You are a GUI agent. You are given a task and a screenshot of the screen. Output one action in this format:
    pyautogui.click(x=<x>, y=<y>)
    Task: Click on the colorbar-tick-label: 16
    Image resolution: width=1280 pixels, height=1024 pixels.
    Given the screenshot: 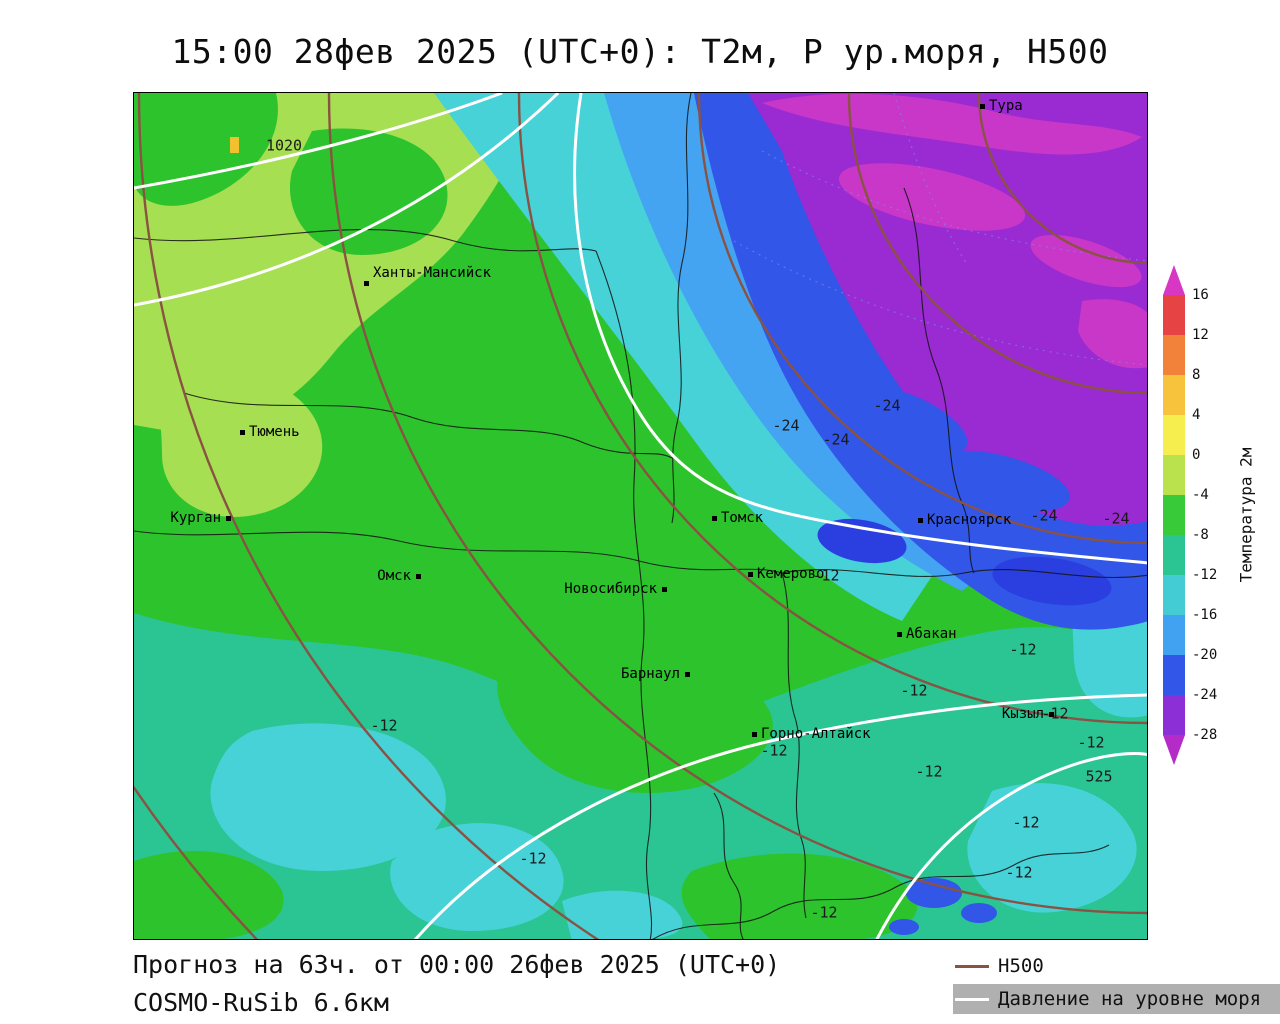 What is the action you would take?
    pyautogui.click(x=1200, y=295)
    